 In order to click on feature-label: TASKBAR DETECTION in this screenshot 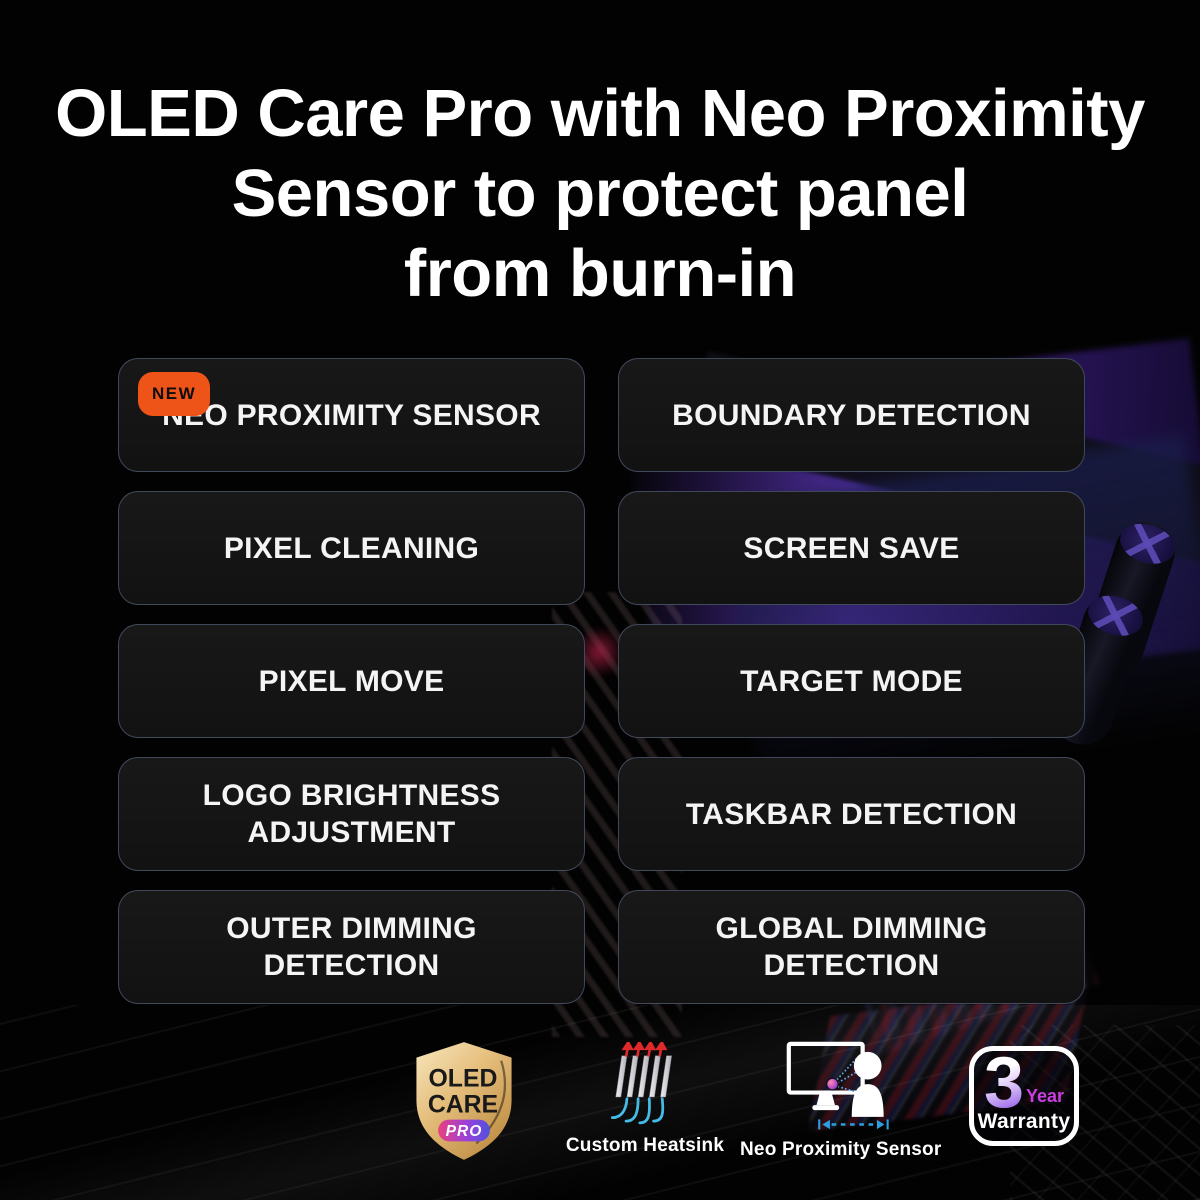, I will do `click(851, 814)`.